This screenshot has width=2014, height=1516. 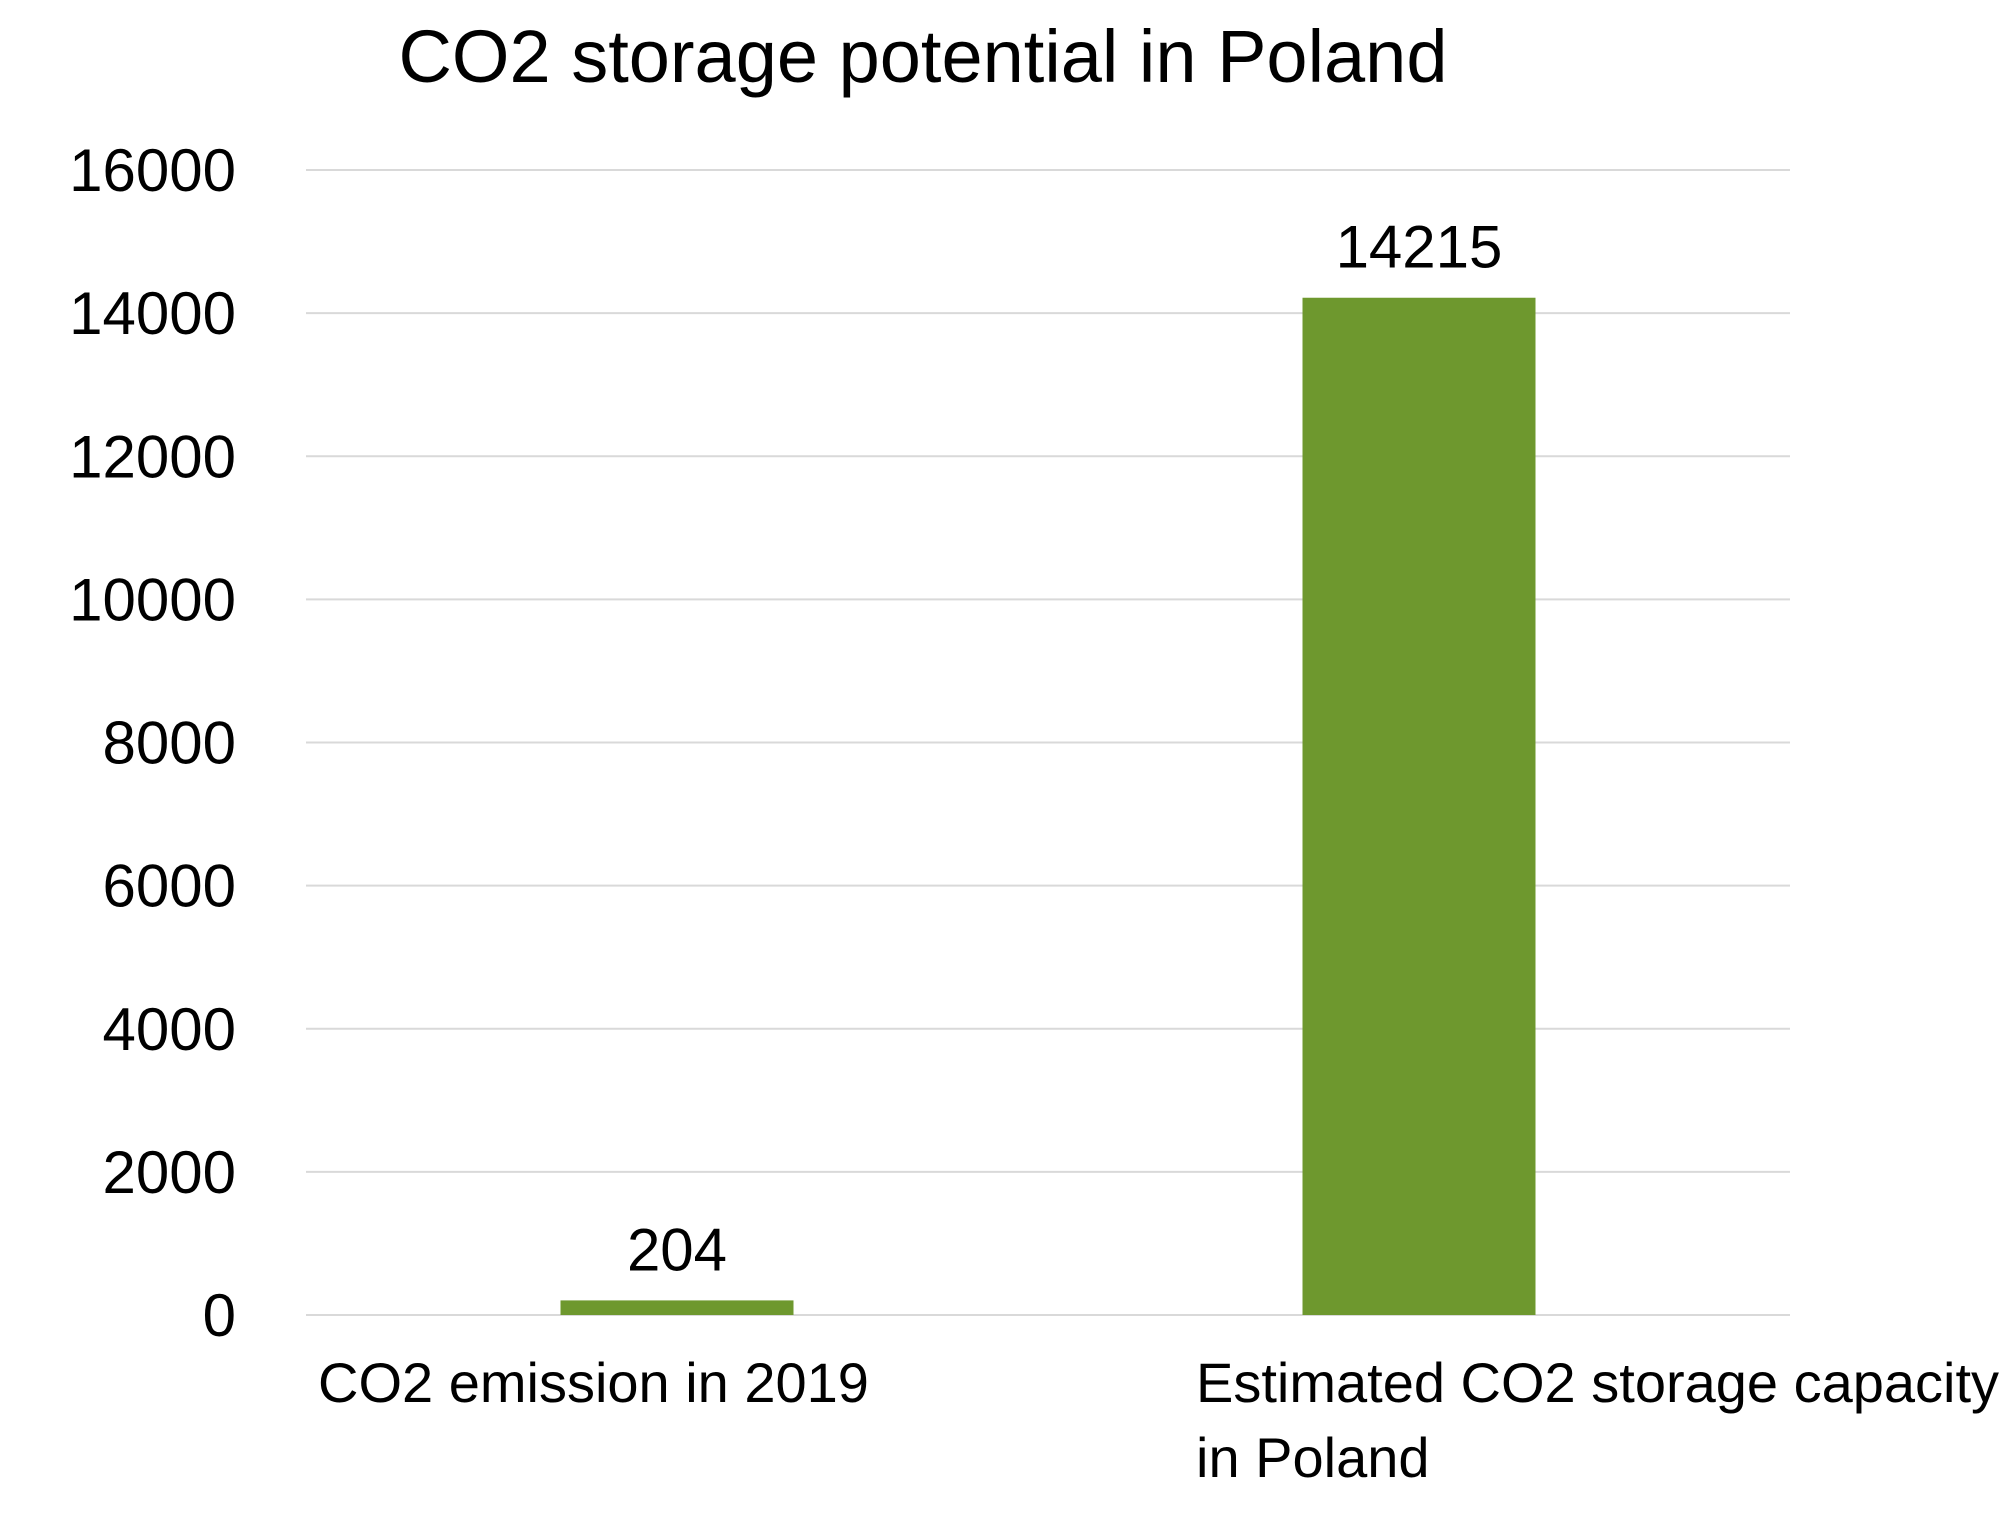 What do you see at coordinates (169, 1029) in the screenshot?
I see `y-tick-label: 4000` at bounding box center [169, 1029].